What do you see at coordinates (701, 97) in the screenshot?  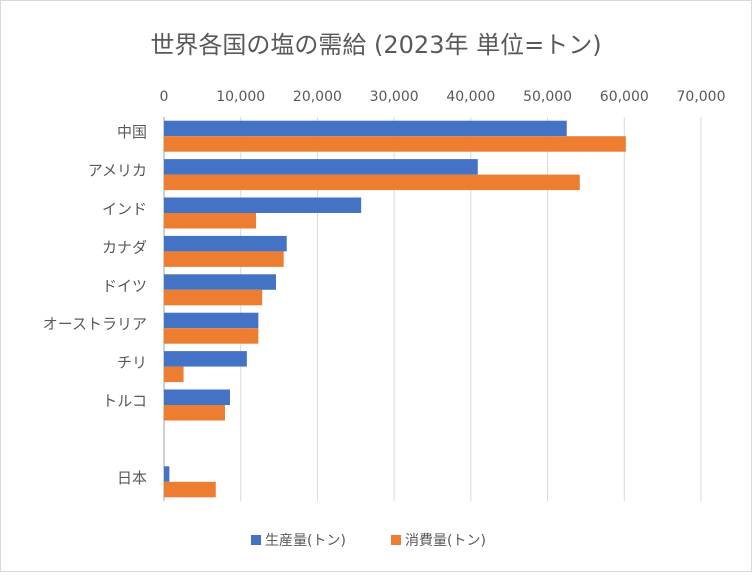 I see `x-tick-label: 70,000` at bounding box center [701, 97].